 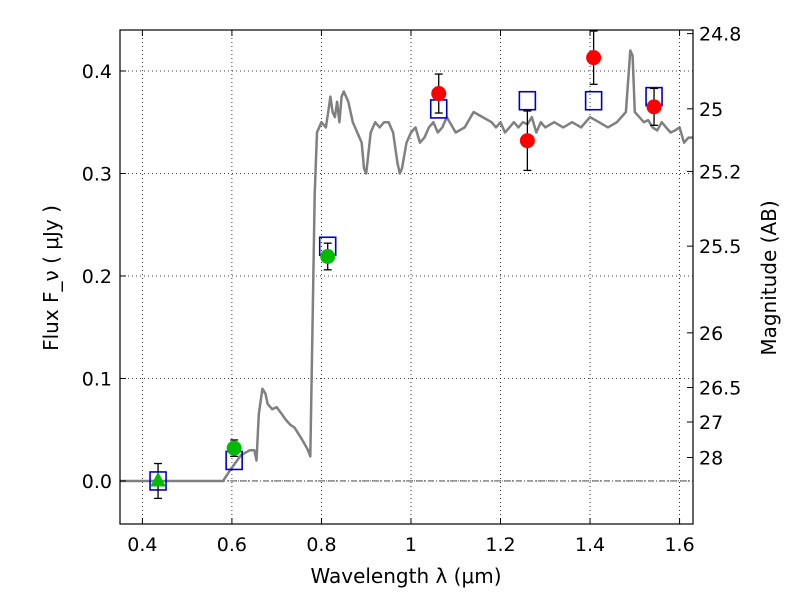 I want to click on y-tick-label-2: 0.2, so click(x=97, y=277).